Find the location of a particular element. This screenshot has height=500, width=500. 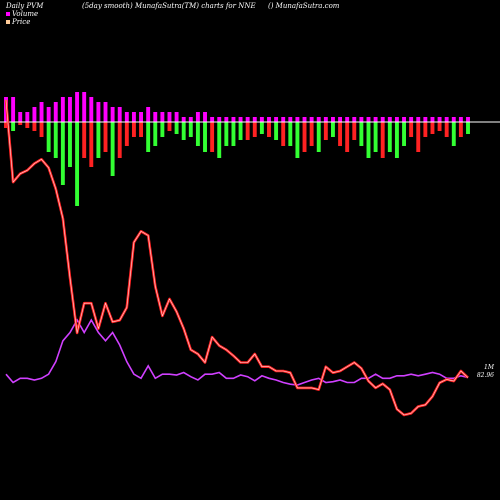

volume-line is located at coordinates (237, 352).